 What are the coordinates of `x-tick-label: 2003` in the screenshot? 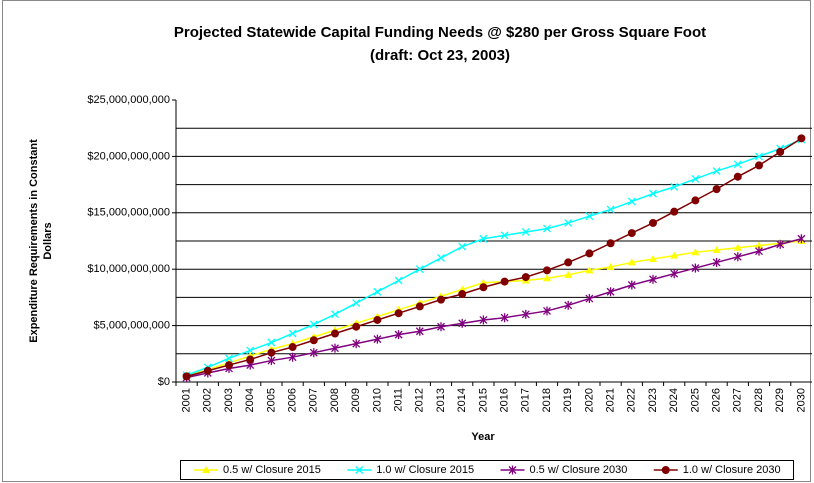 It's located at (229, 400).